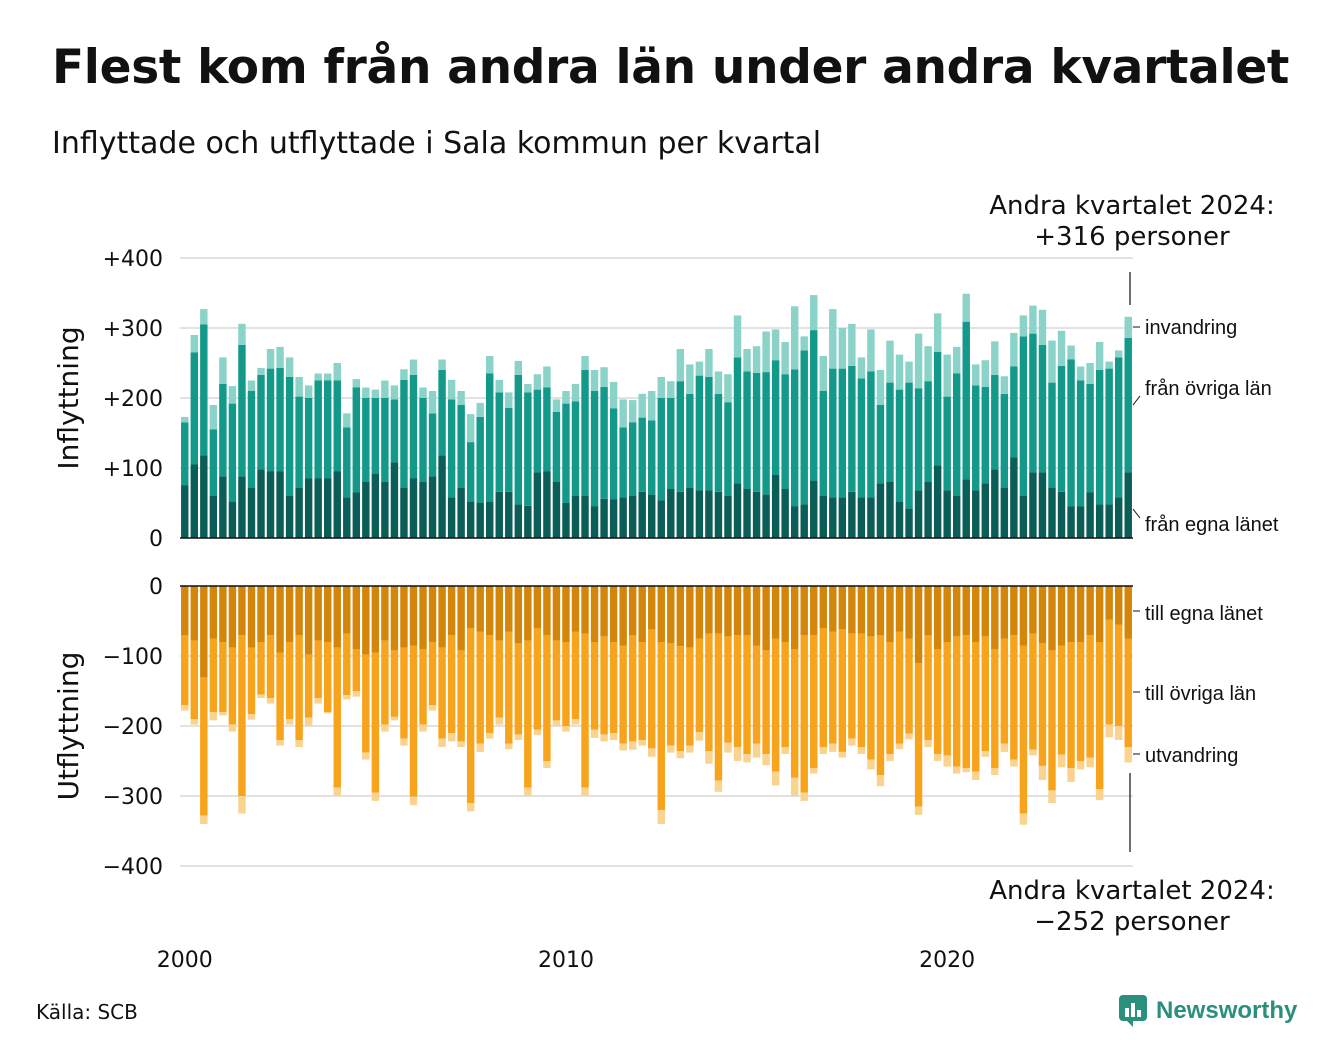 The width and height of the screenshot is (1340, 1060). What do you see at coordinates (1132, 237) in the screenshot?
I see `callout-inflow-value: +316 personer` at bounding box center [1132, 237].